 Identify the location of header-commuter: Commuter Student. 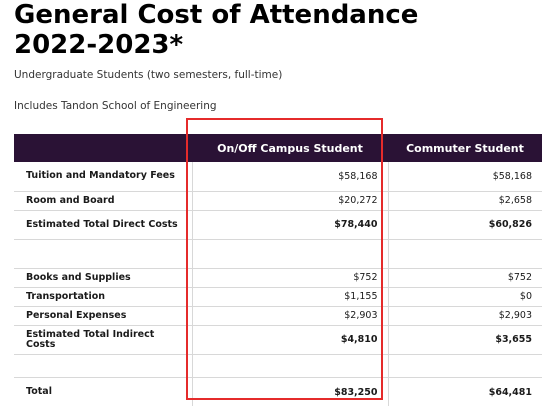
(465, 148).